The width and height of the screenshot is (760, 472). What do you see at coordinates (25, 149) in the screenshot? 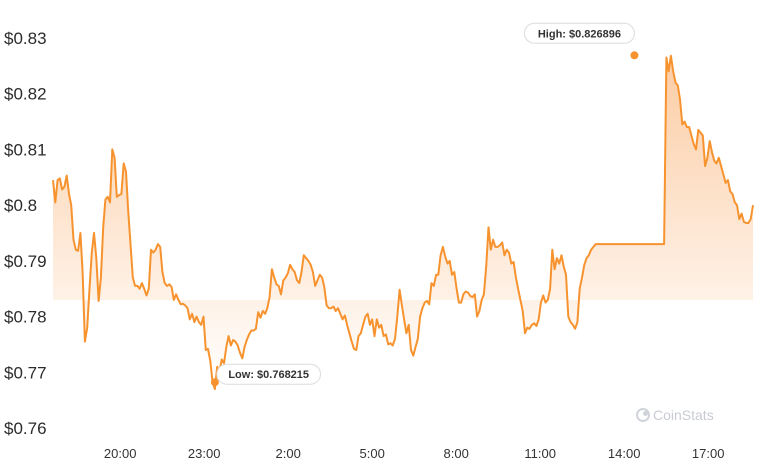
I see `y-tick-label: $0.81` at bounding box center [25, 149].